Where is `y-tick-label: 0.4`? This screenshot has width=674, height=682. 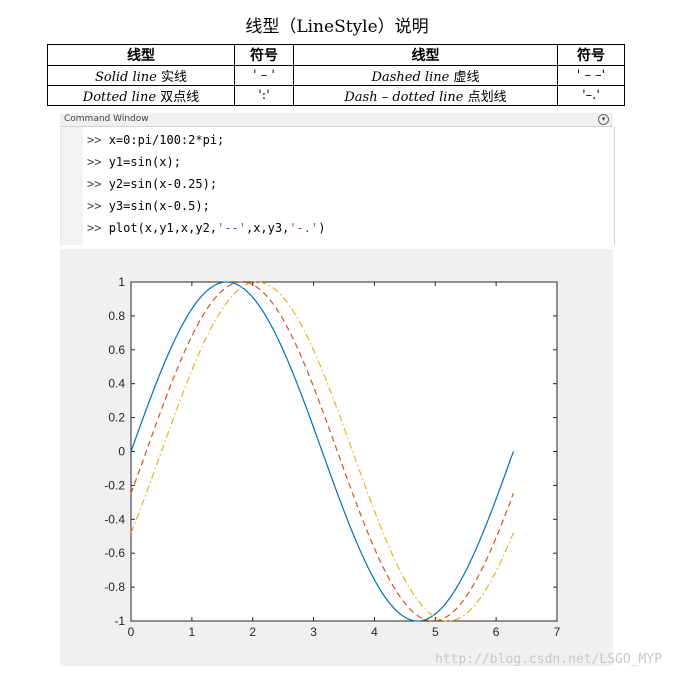
y-tick-label: 0.4 is located at coordinates (116, 384).